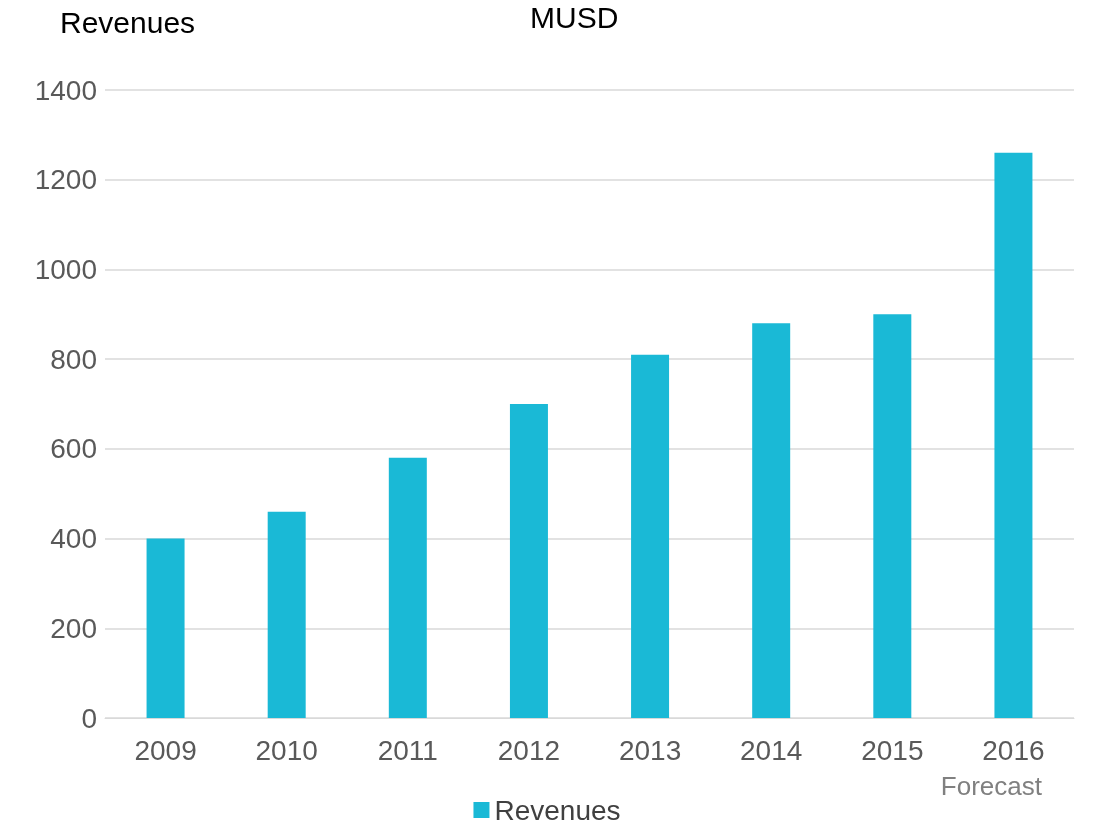 The width and height of the screenshot is (1094, 829). What do you see at coordinates (73, 449) in the screenshot?
I see `y-tick-label: 600` at bounding box center [73, 449].